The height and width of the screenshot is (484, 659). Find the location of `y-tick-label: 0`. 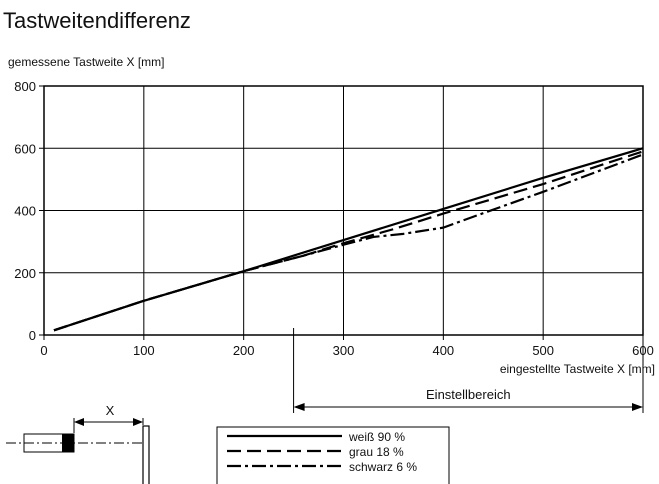

y-tick-label: 0 is located at coordinates (32, 335).